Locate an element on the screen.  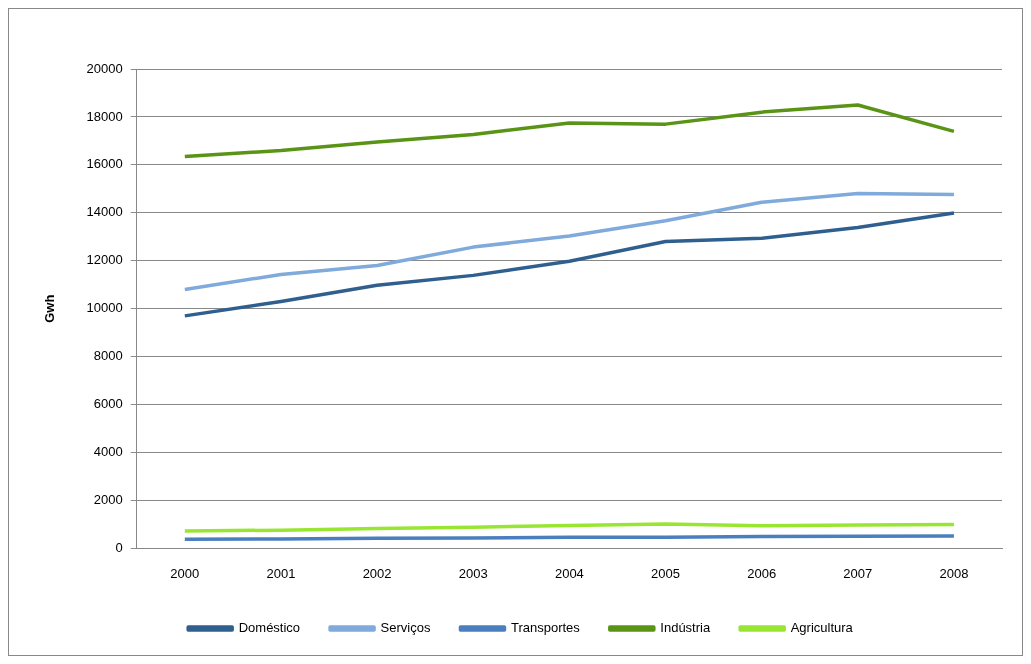
y-axis-title: Gwh is located at coordinates (50, 308).